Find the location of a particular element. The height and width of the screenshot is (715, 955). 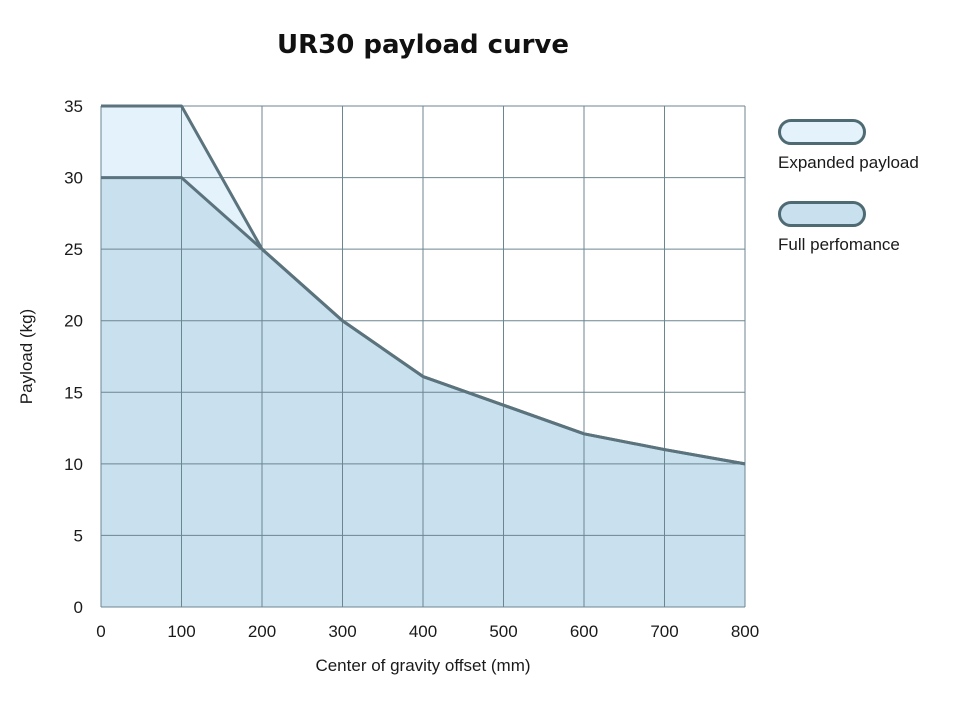

x-tick-label: 600 is located at coordinates (584, 631).